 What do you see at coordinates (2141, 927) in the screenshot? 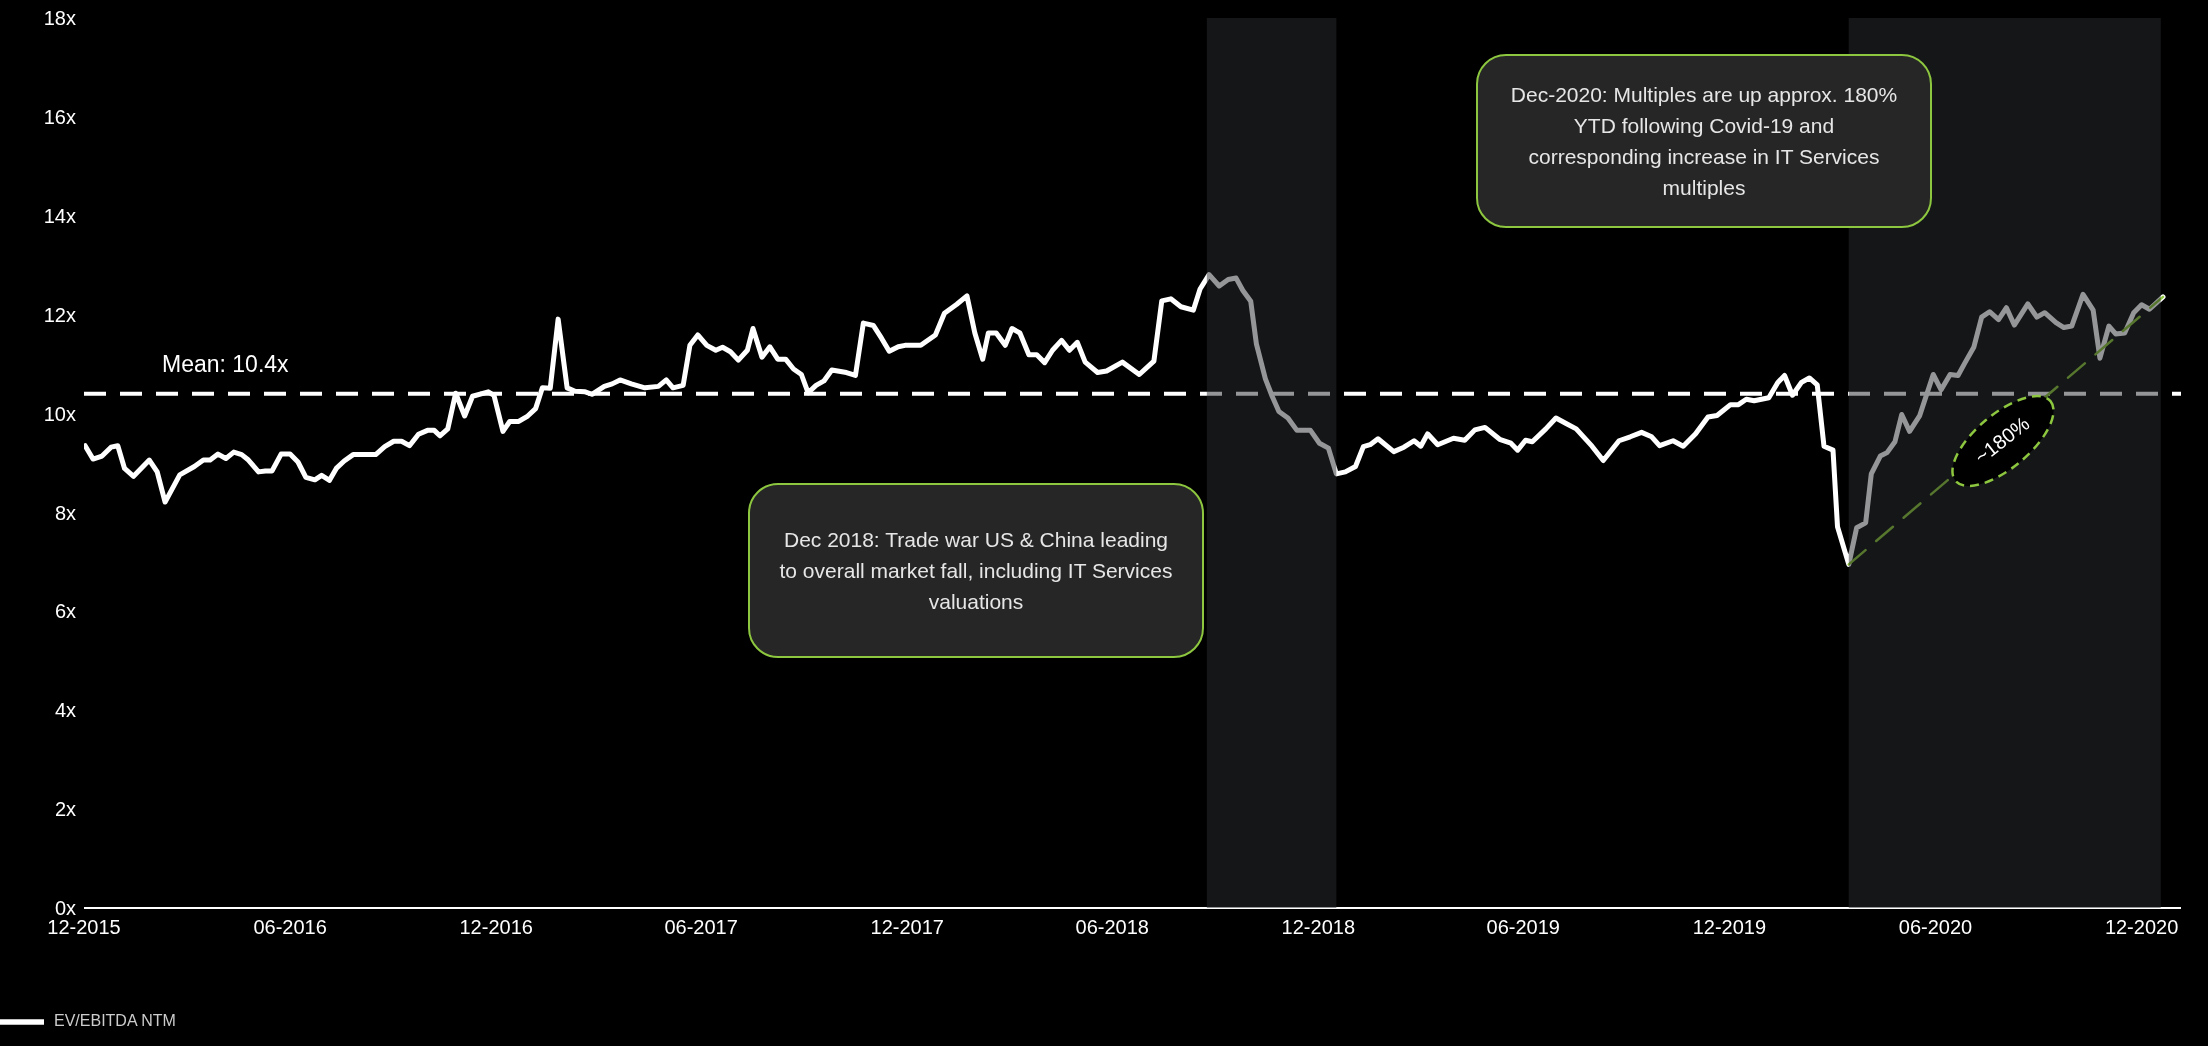
I see `x-tick-label: 12-2020` at bounding box center [2141, 927].